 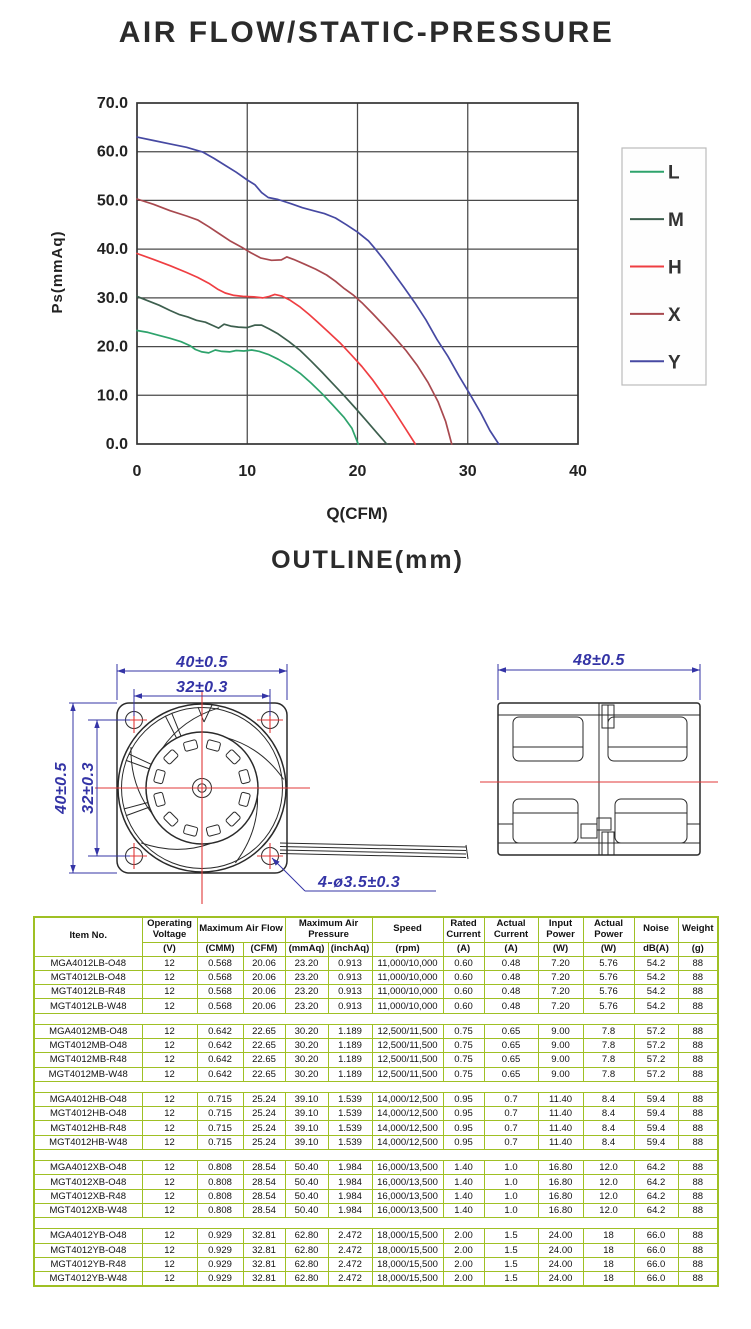 I want to click on value-cell: 11.40, so click(x=560, y=1099).